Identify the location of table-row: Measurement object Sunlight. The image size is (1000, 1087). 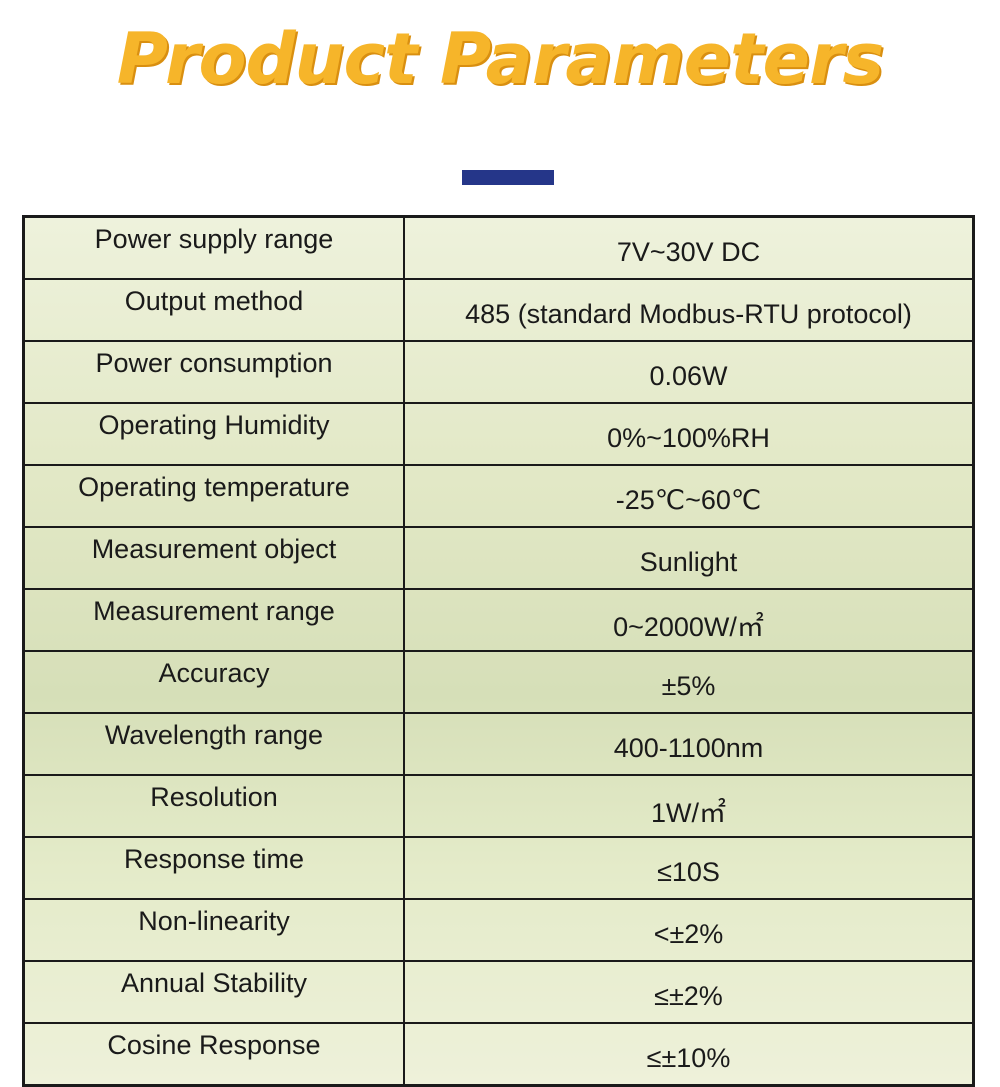
(498, 558).